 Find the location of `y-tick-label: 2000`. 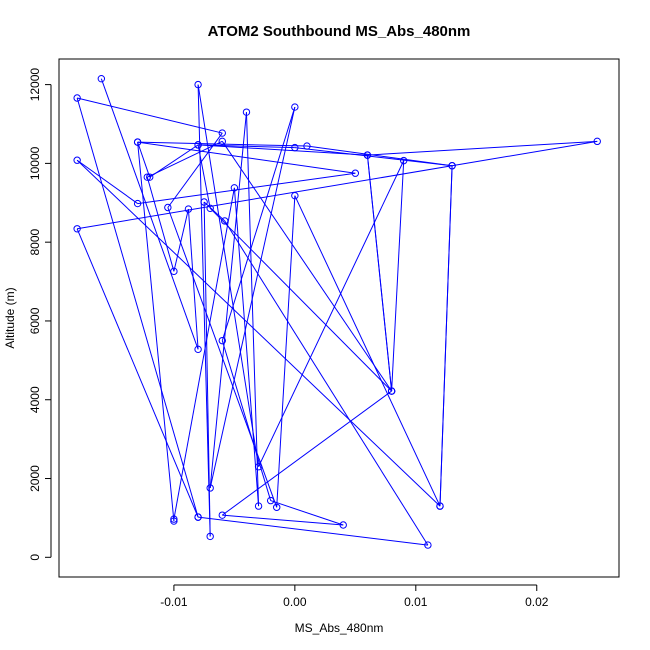

y-tick-label: 2000 is located at coordinates (35, 478).